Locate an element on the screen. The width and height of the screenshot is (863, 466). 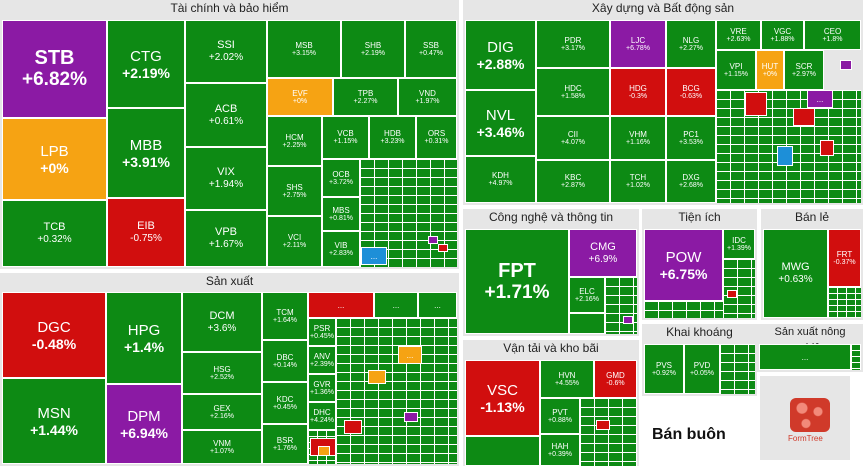
stock-tile: VCB +1.15% is located at coordinates (345, 137).